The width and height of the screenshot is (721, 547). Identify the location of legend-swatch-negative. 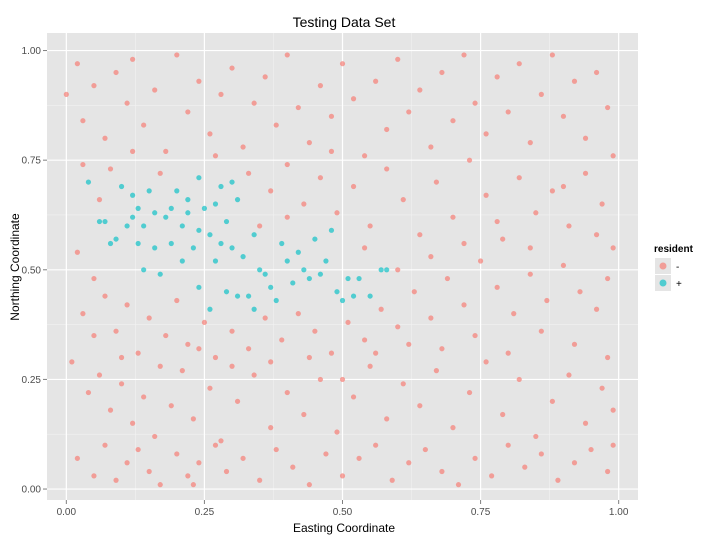
(663, 266).